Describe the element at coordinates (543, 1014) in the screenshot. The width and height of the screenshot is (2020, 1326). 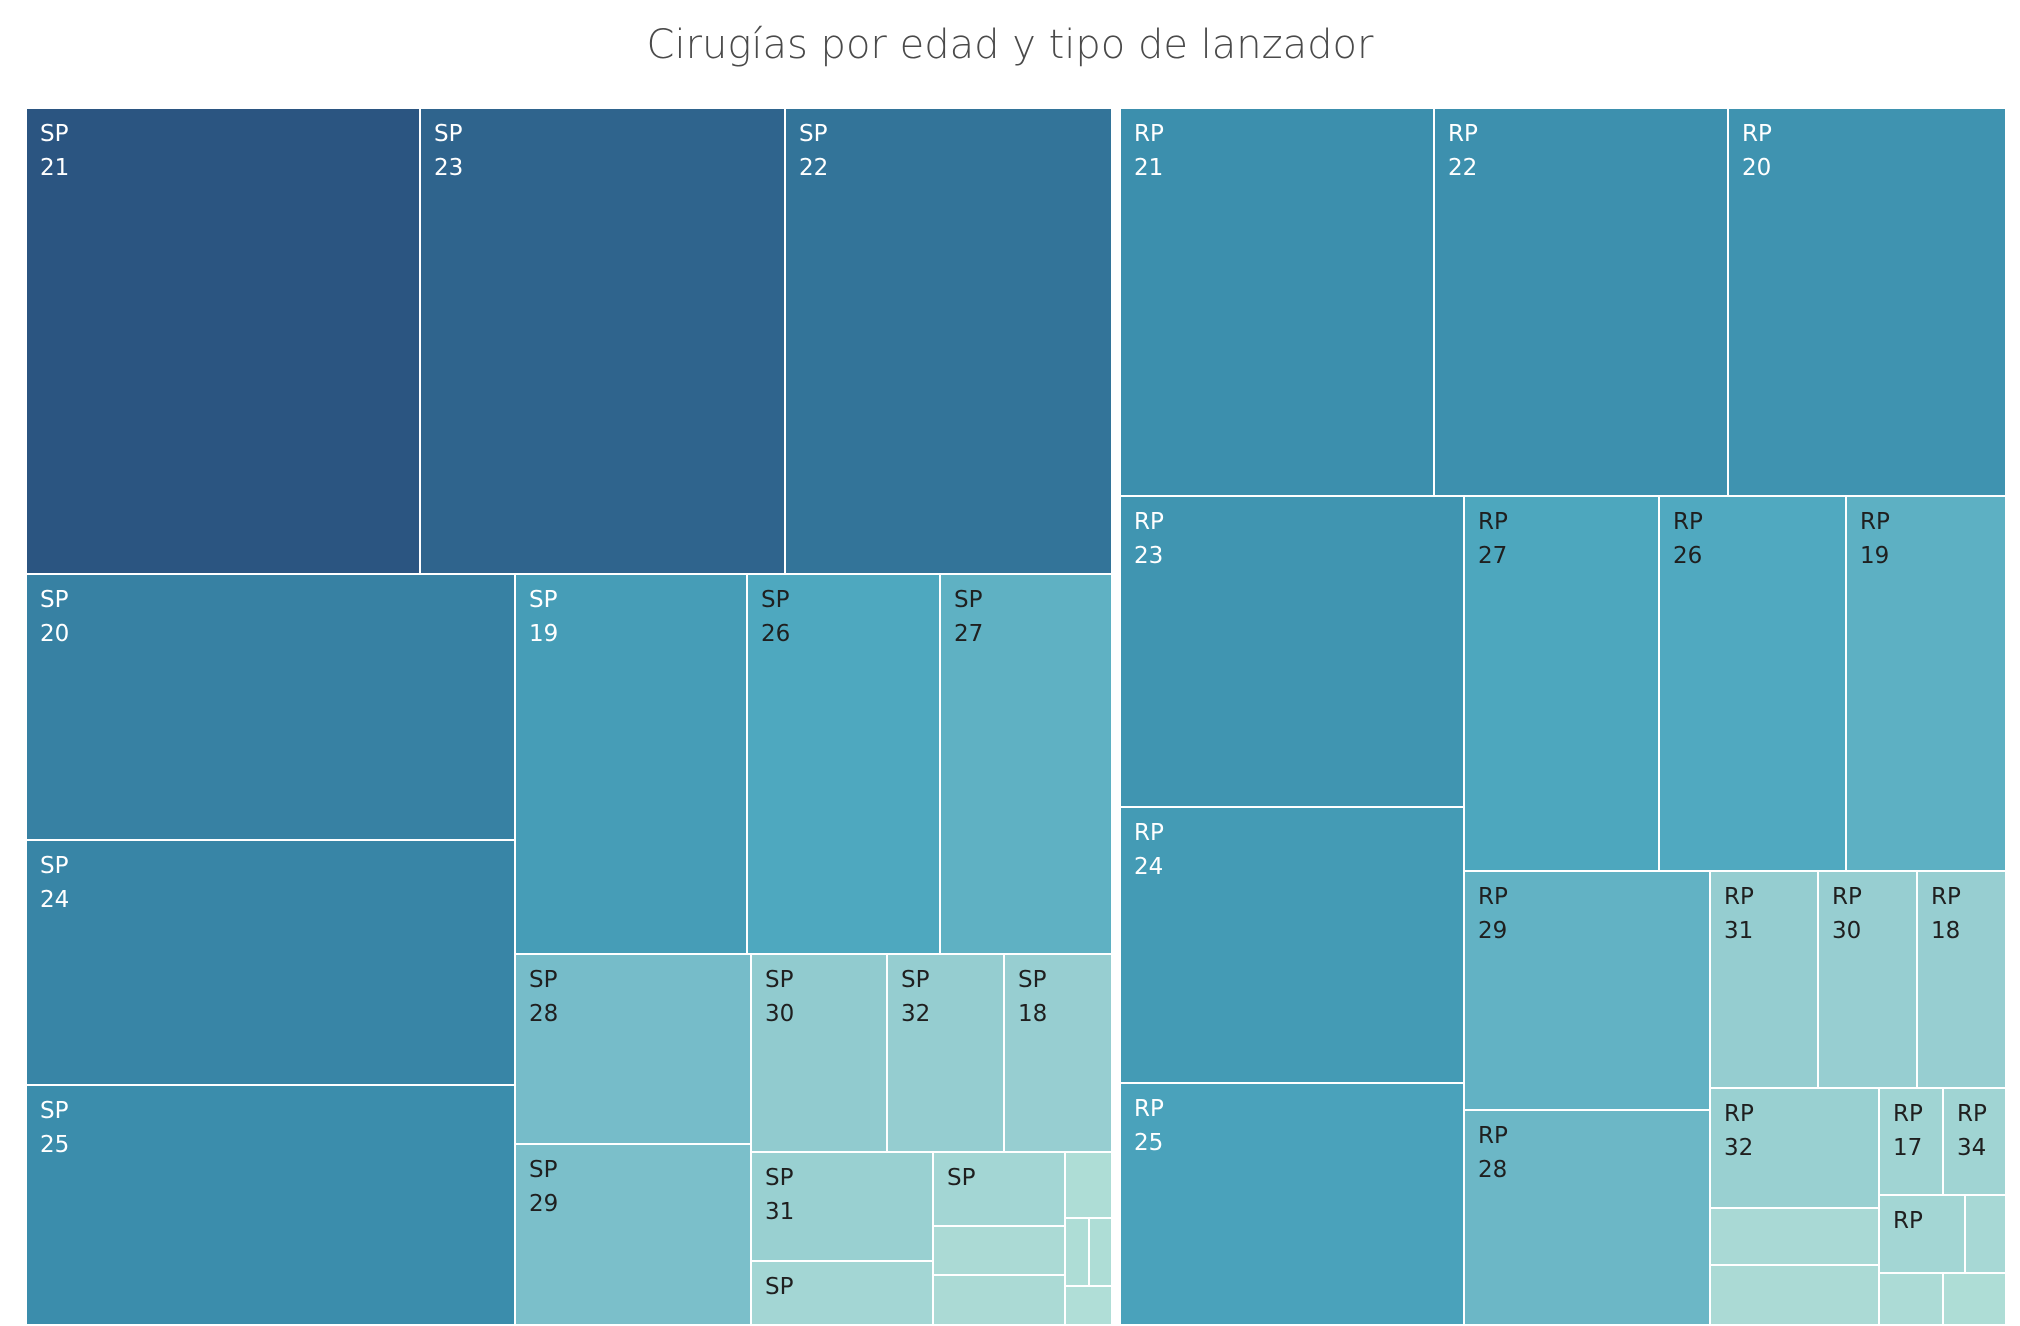
I see `tile-age-label: 28` at that location.